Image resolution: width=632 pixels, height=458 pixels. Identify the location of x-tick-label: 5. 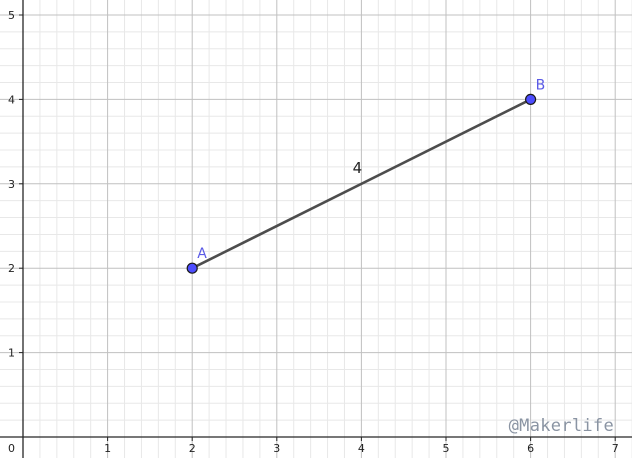
(446, 448).